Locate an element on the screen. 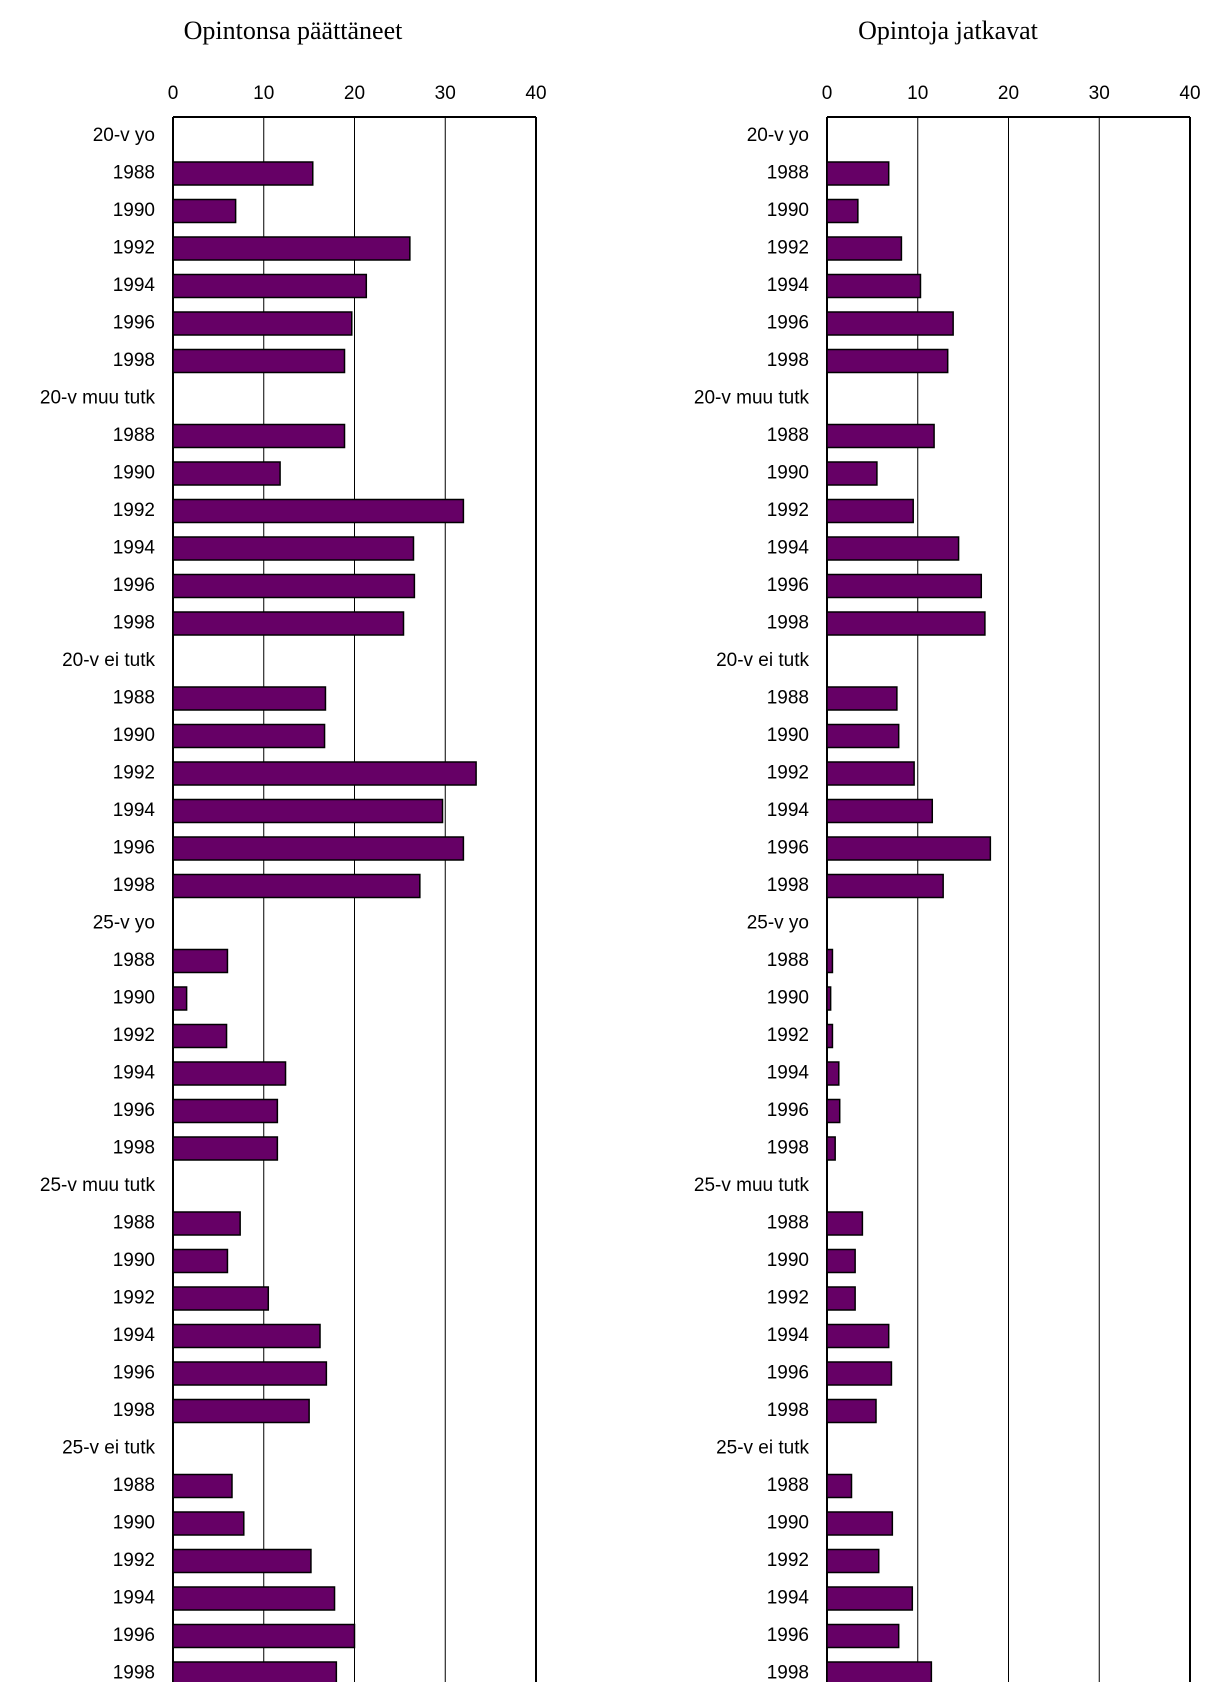 Image resolution: width=1210 pixels, height=1682 pixels. x-tick-label: 40 is located at coordinates (535, 93).